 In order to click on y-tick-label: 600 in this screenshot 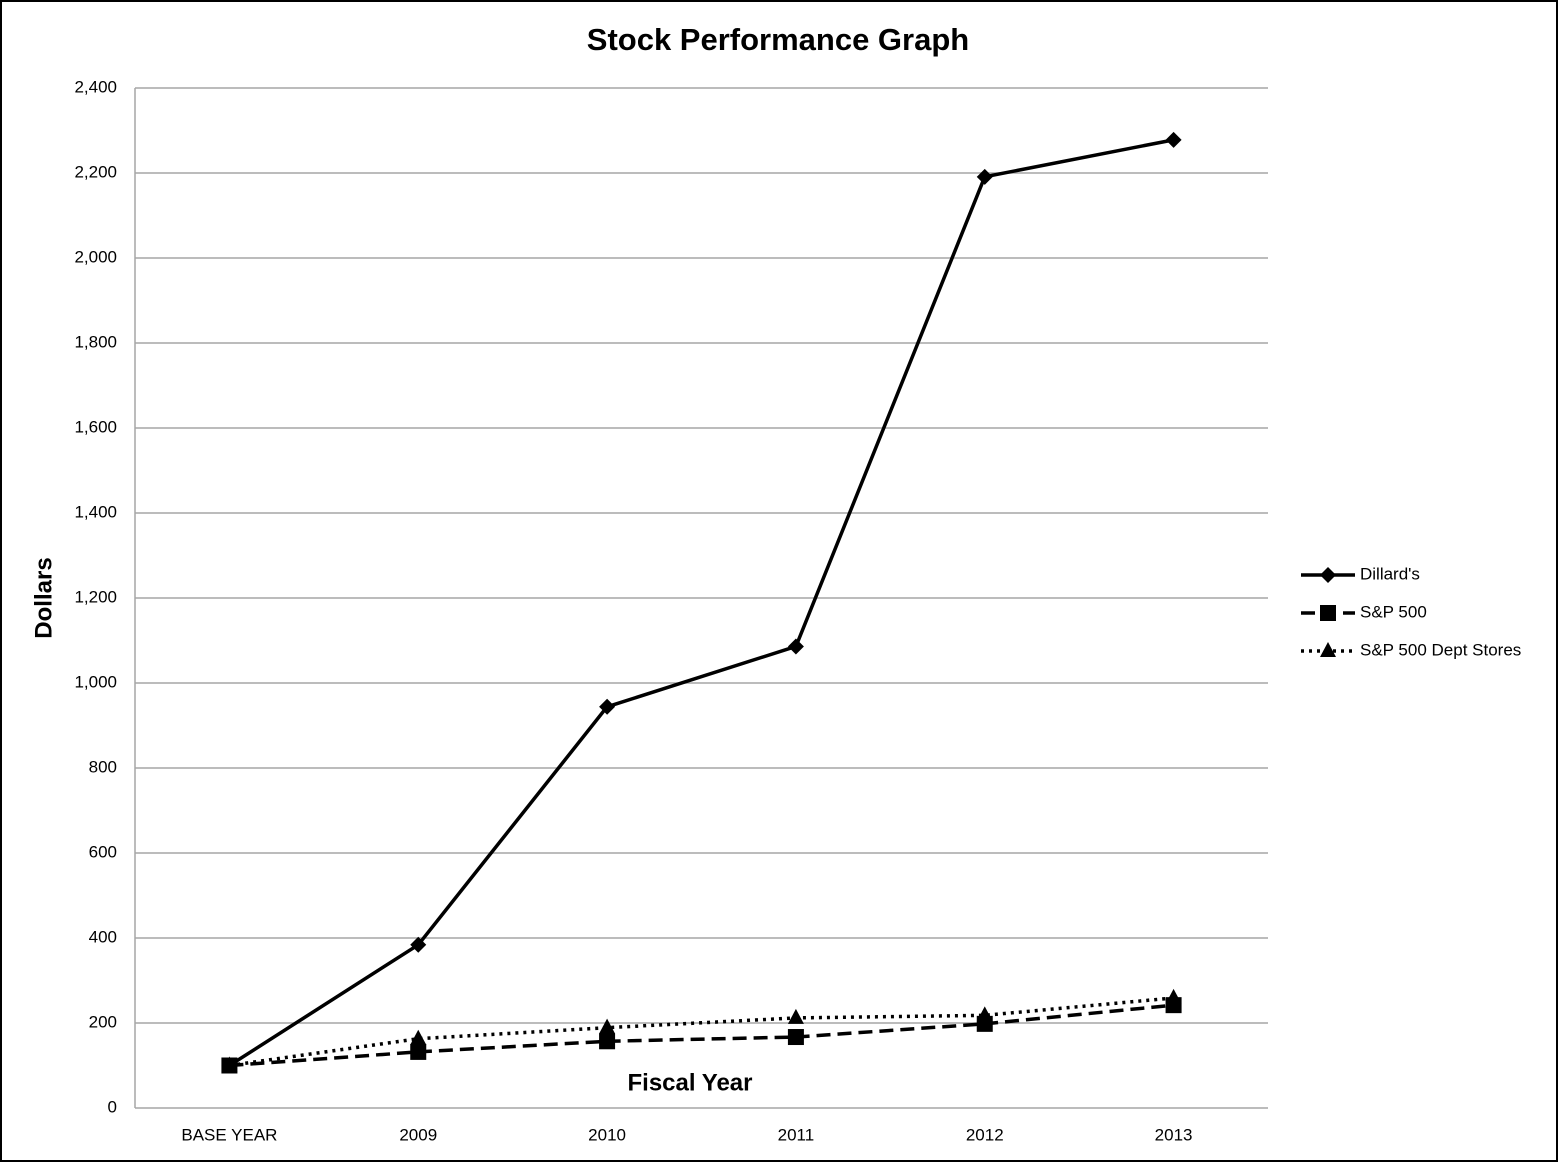, I will do `click(103, 851)`.